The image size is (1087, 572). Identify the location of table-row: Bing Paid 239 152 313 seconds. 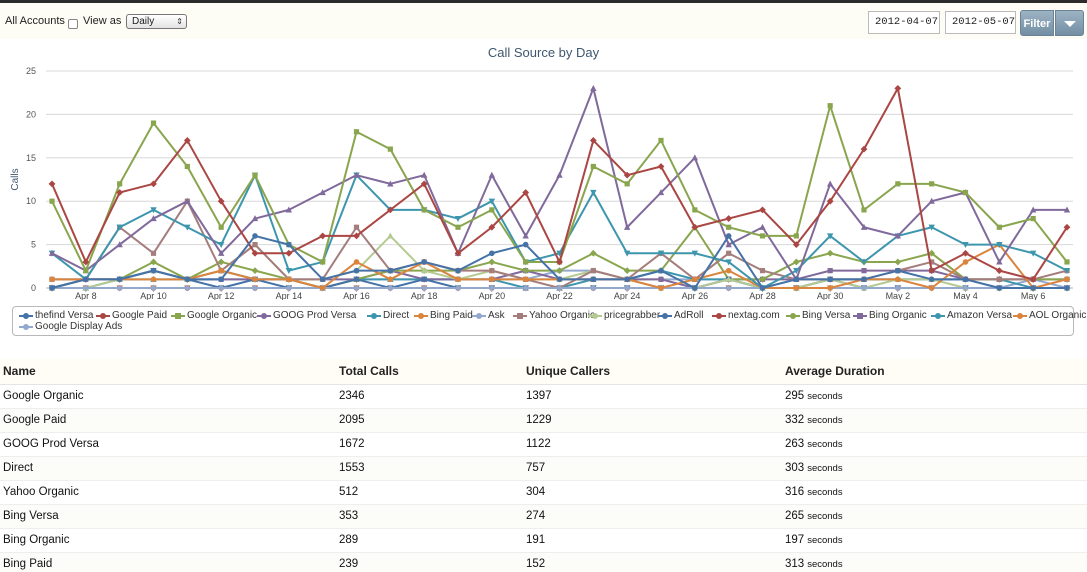
(543, 562).